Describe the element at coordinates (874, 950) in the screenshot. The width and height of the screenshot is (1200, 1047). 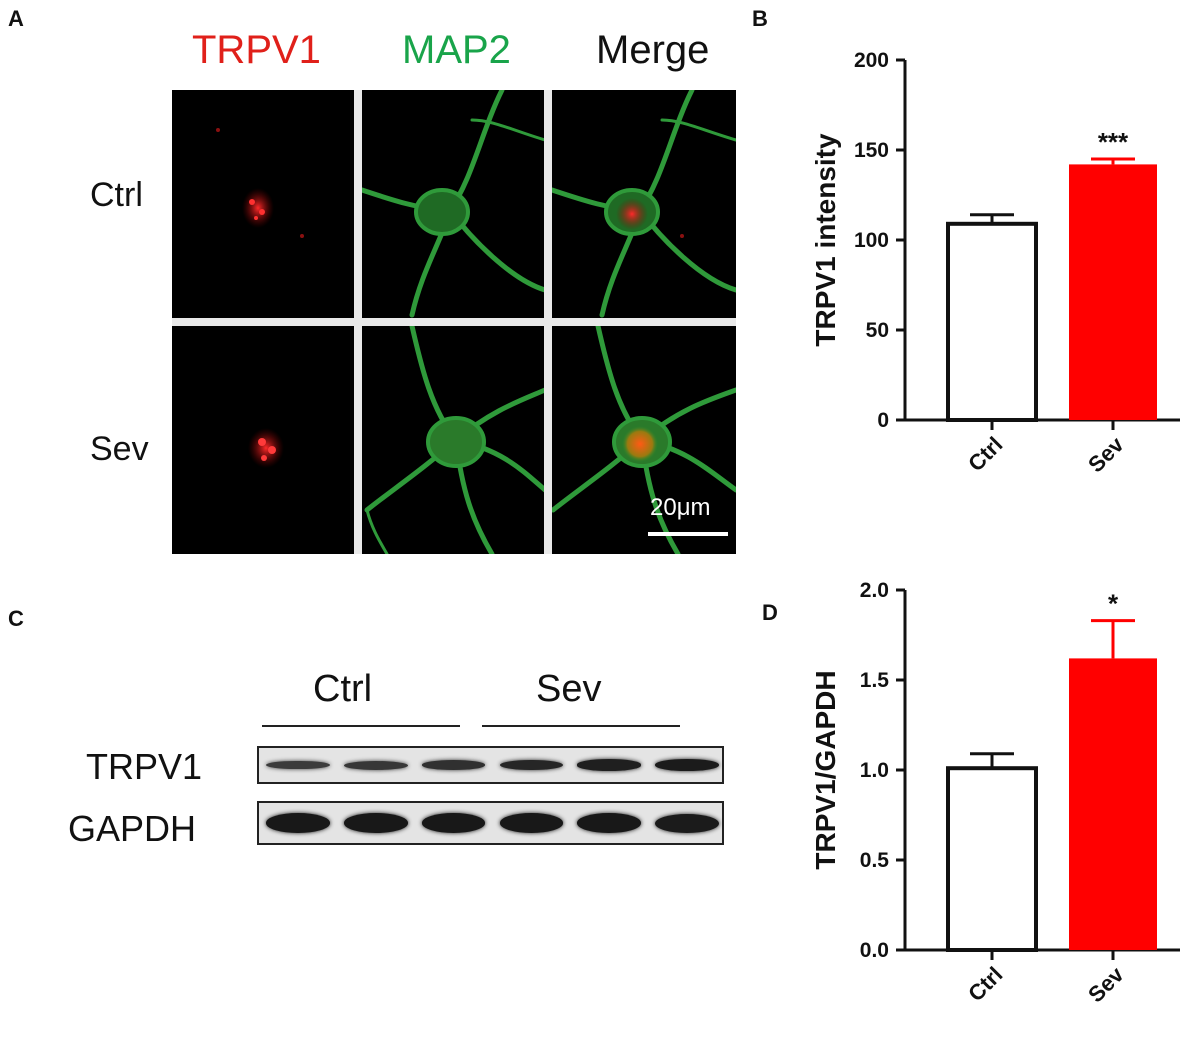
I see `y-tick-label: 0.0` at that location.